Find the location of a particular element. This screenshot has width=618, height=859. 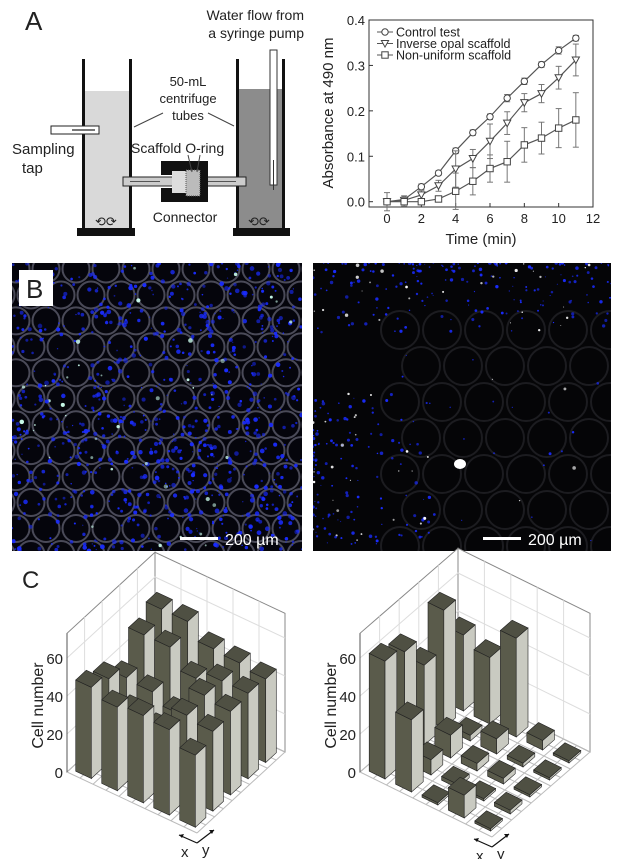

stir-icon: ⟲⟳ is located at coordinates (259, 221).